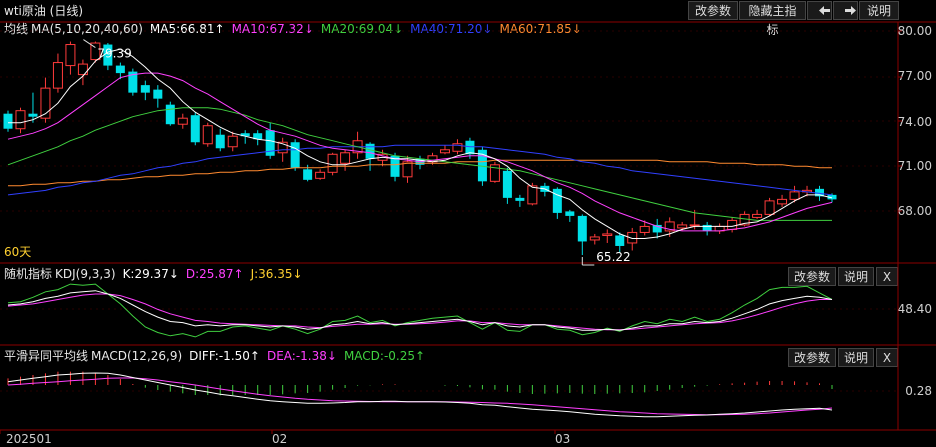 The image size is (936, 447). What do you see at coordinates (914, 122) in the screenshot?
I see `y-tick-74: 74.00` at bounding box center [914, 122].